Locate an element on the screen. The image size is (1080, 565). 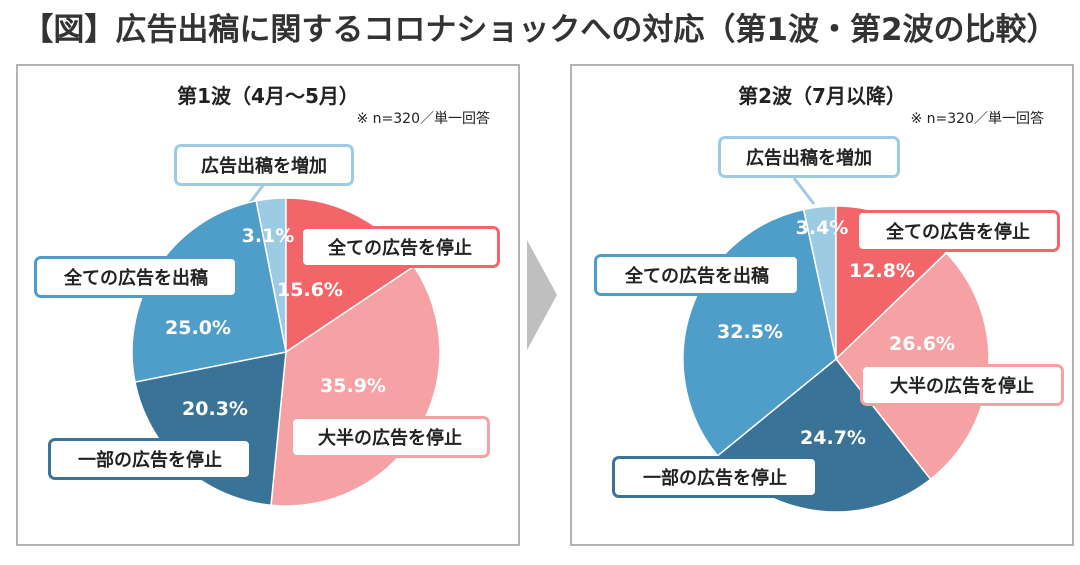
data-label-all-placed: 25.0% is located at coordinates (198, 328).